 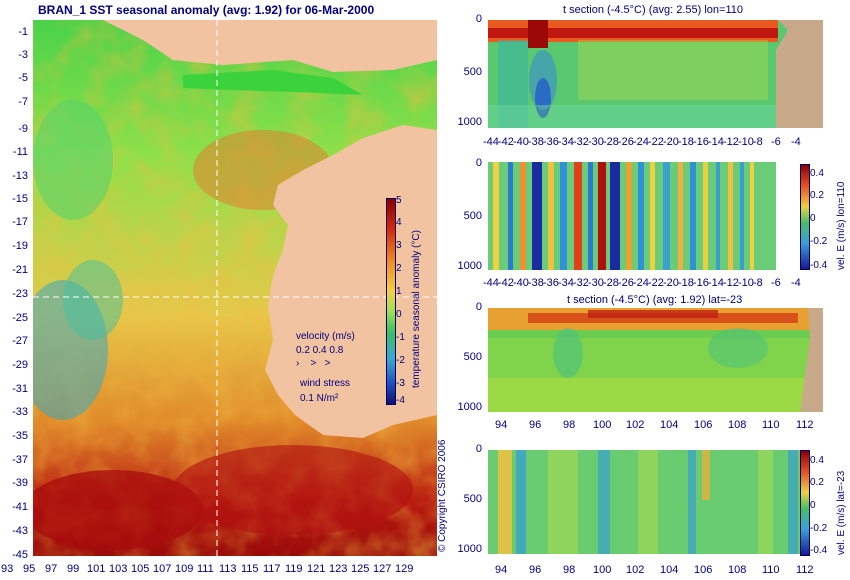 I want to click on x-tick: -26, so click(x=626, y=283).